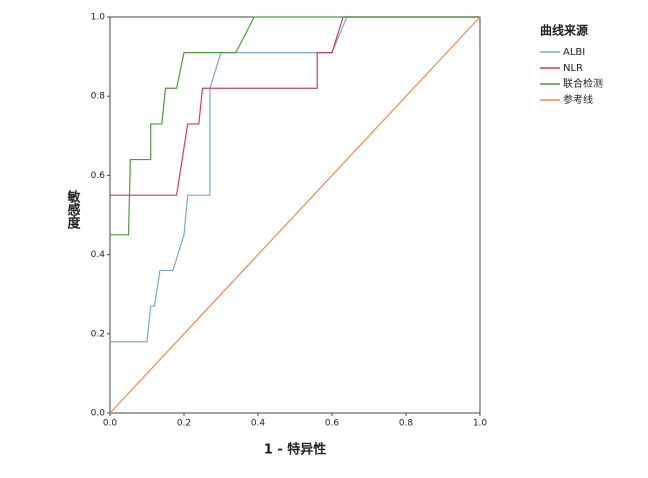  Describe the element at coordinates (98, 334) in the screenshot. I see `y-tick-label: 0.2` at that location.